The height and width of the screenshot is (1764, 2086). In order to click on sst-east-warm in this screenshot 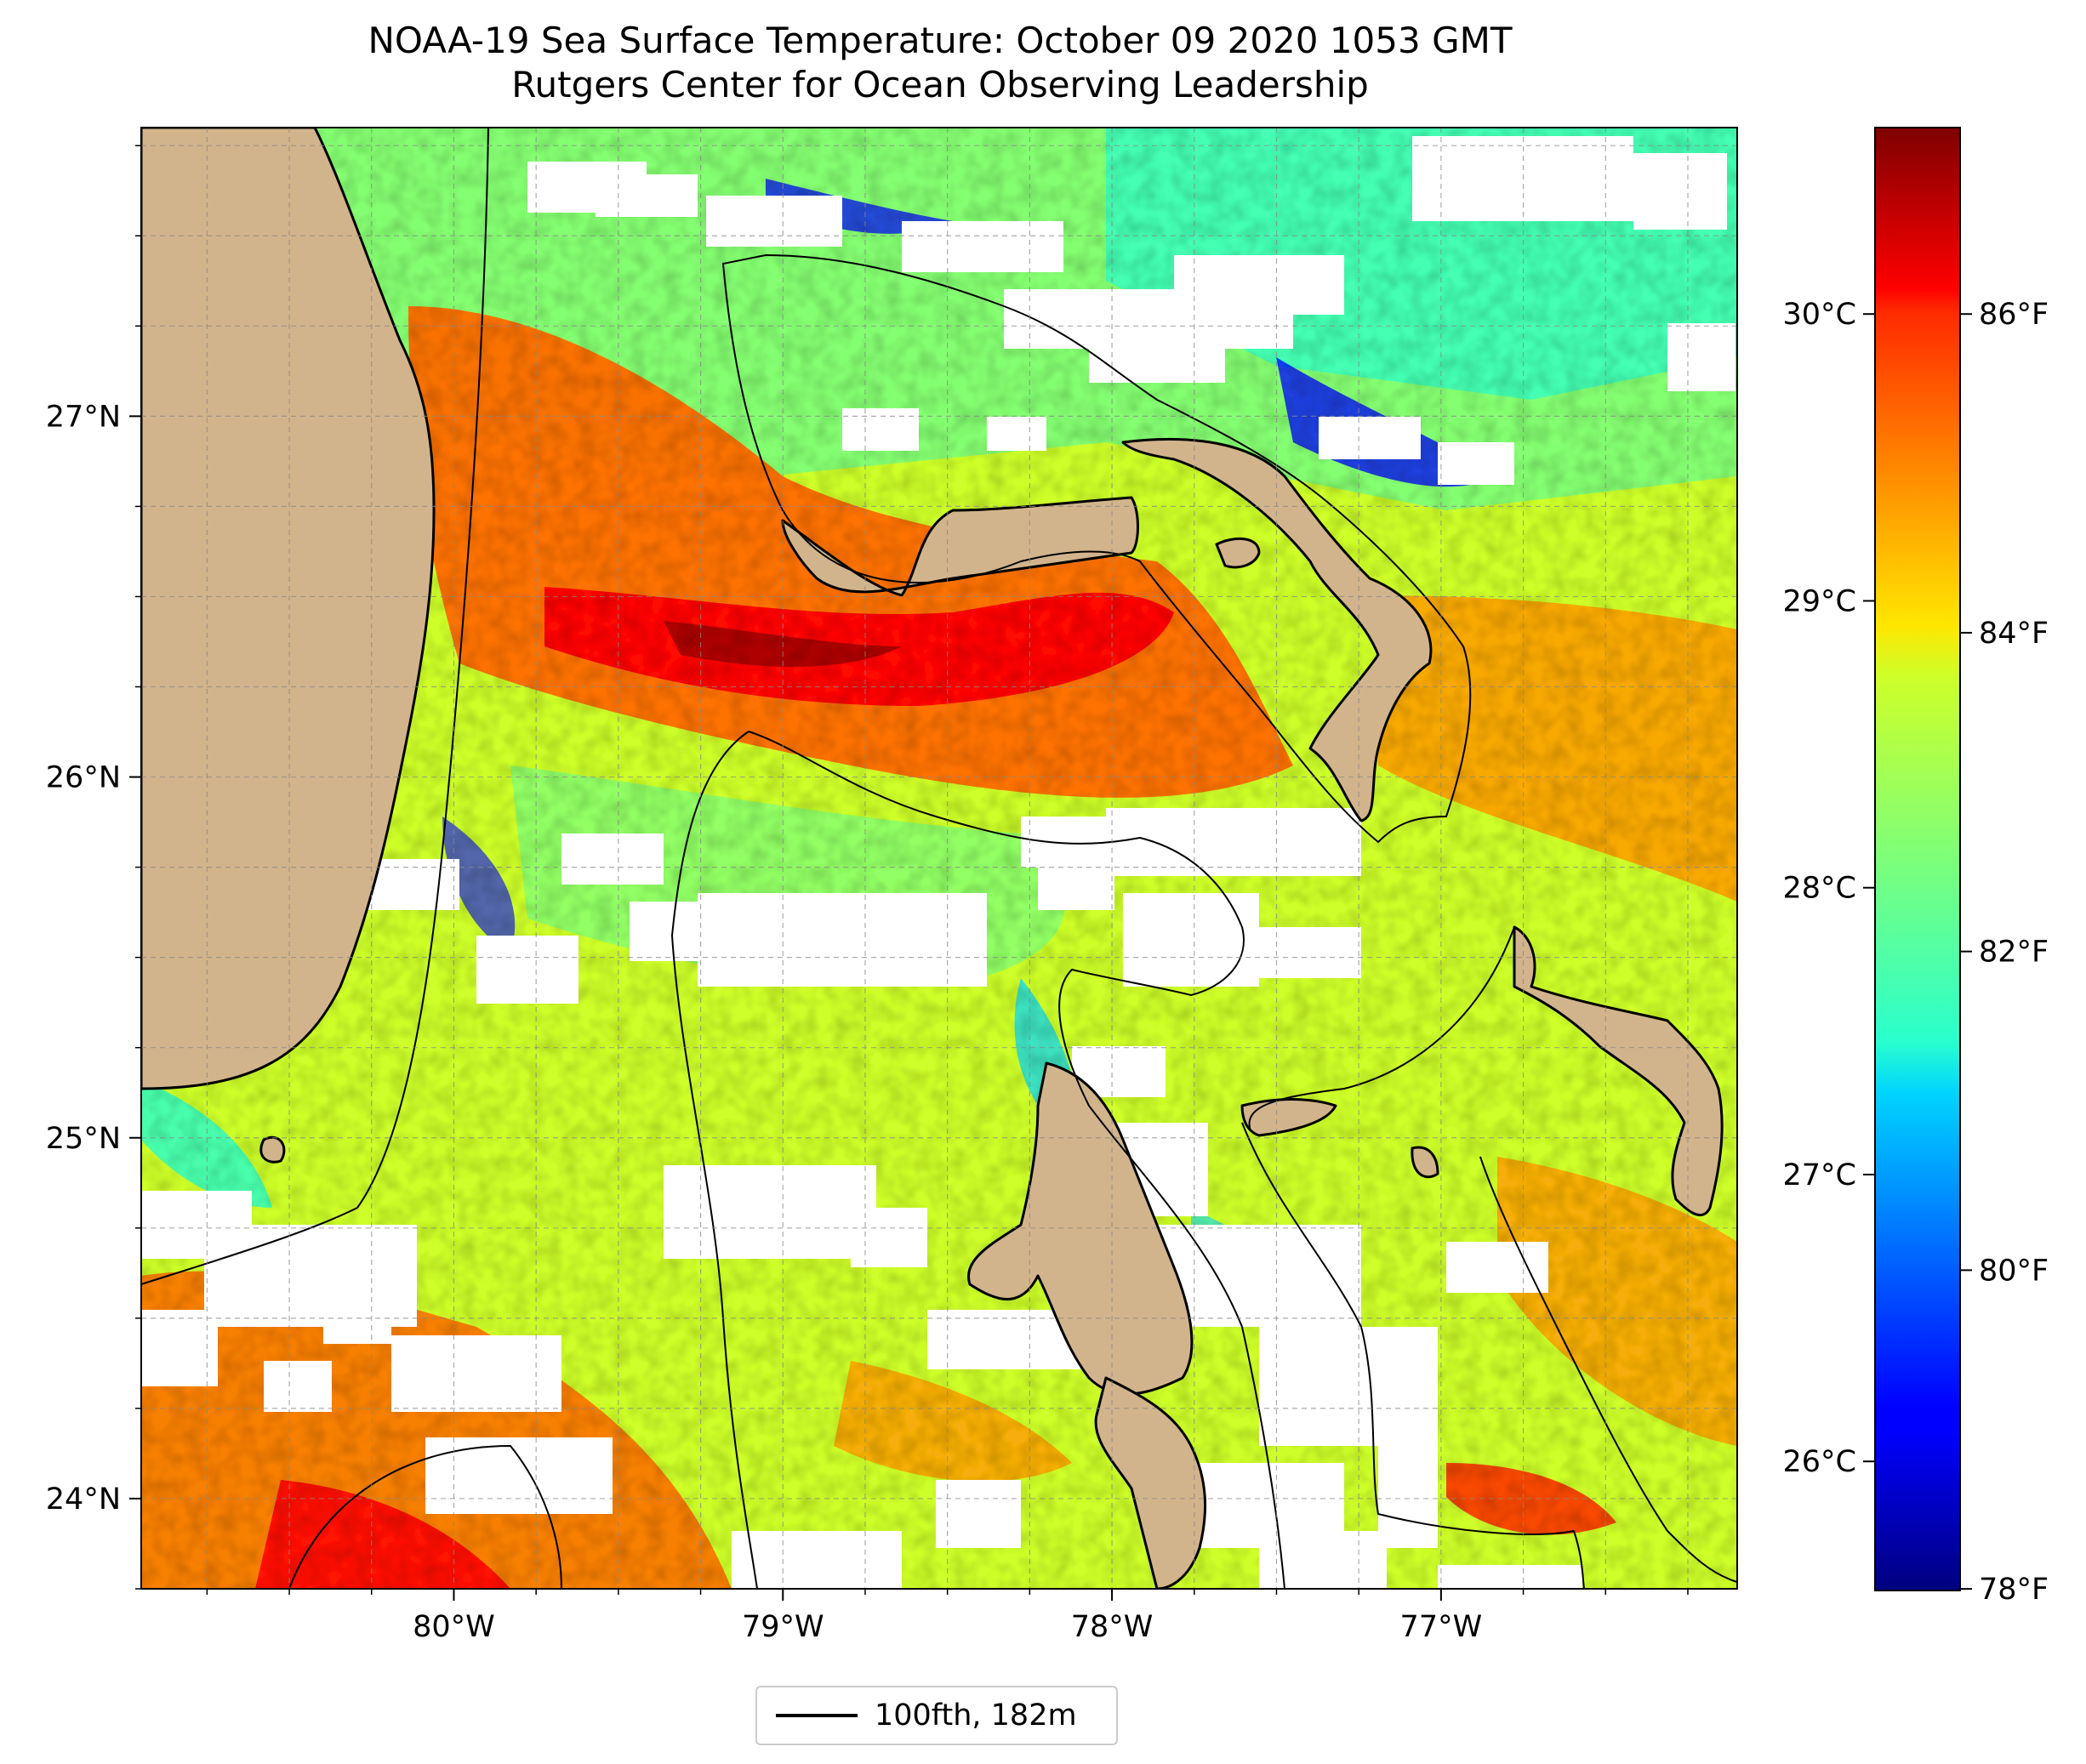, I will do `click(1557, 748)`.